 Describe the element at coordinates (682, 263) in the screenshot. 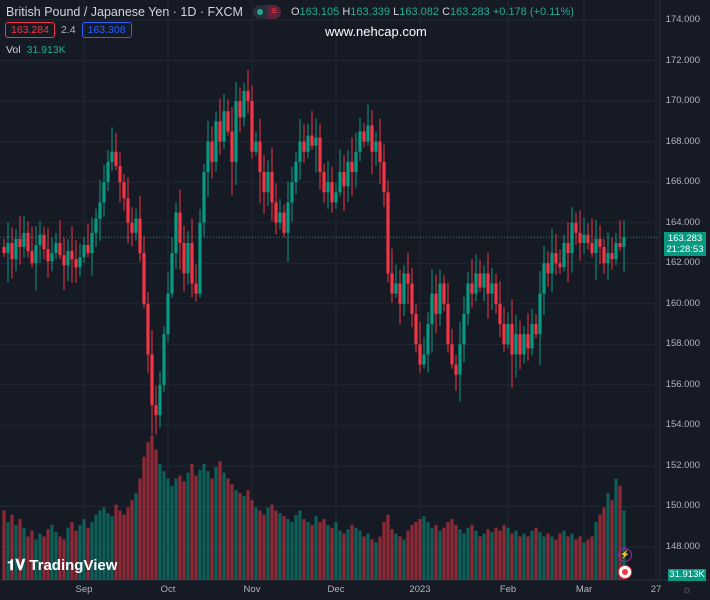

I see `price-tick-label: 162.000` at that location.